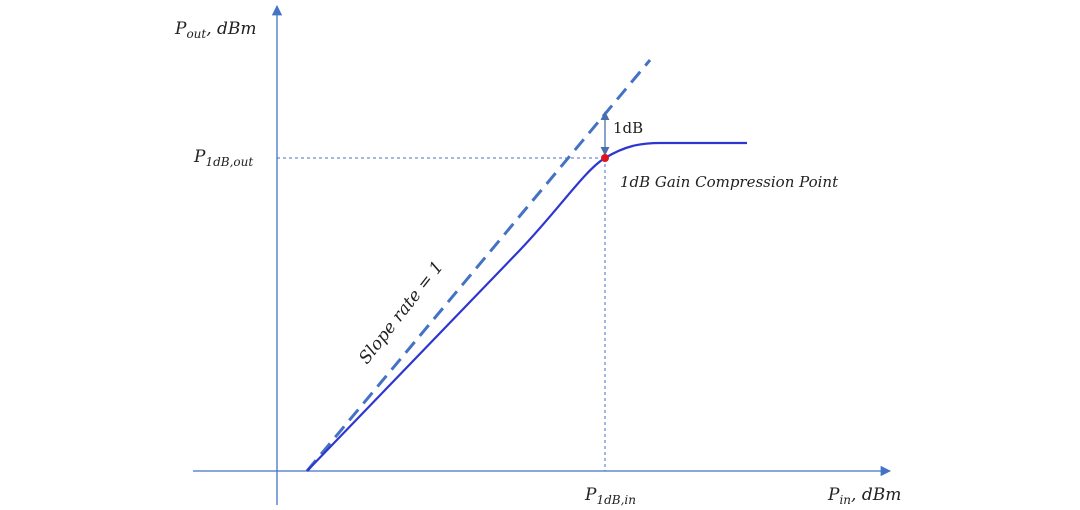  What do you see at coordinates (616, 500) in the screenshot?
I see `text-part: 1dB,in` at bounding box center [616, 500].